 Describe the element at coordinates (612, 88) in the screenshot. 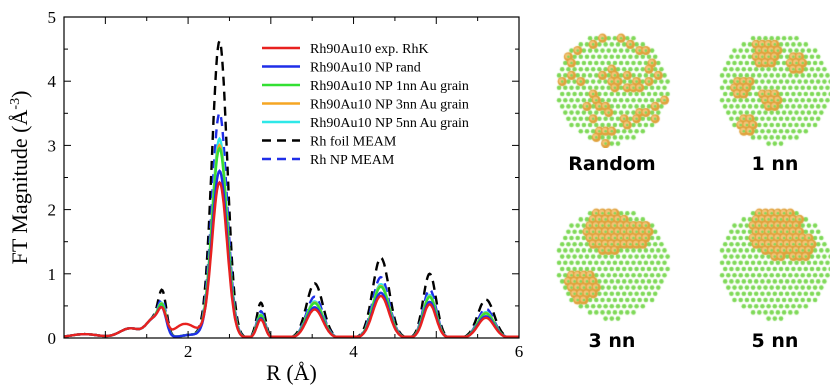

I see `nanoparticle-random` at that location.